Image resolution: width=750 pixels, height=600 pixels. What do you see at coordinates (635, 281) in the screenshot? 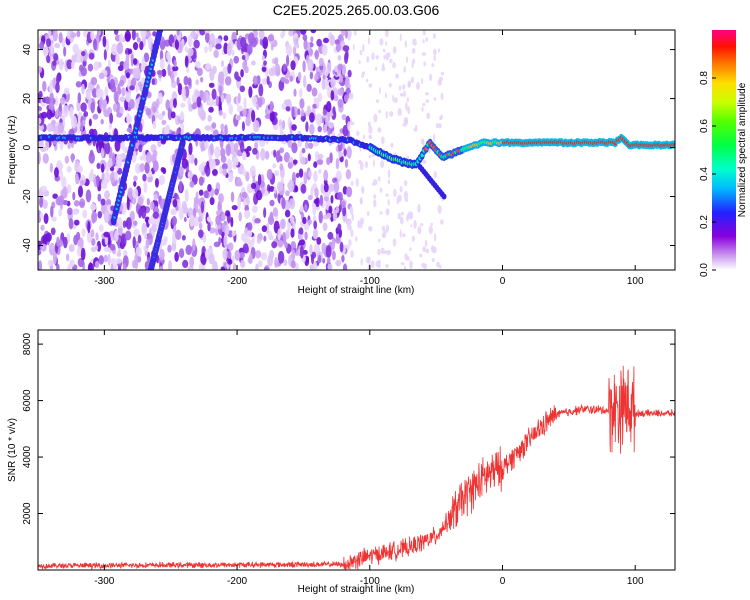
I see `spectrogram-xtick-label: 100` at bounding box center [635, 281].